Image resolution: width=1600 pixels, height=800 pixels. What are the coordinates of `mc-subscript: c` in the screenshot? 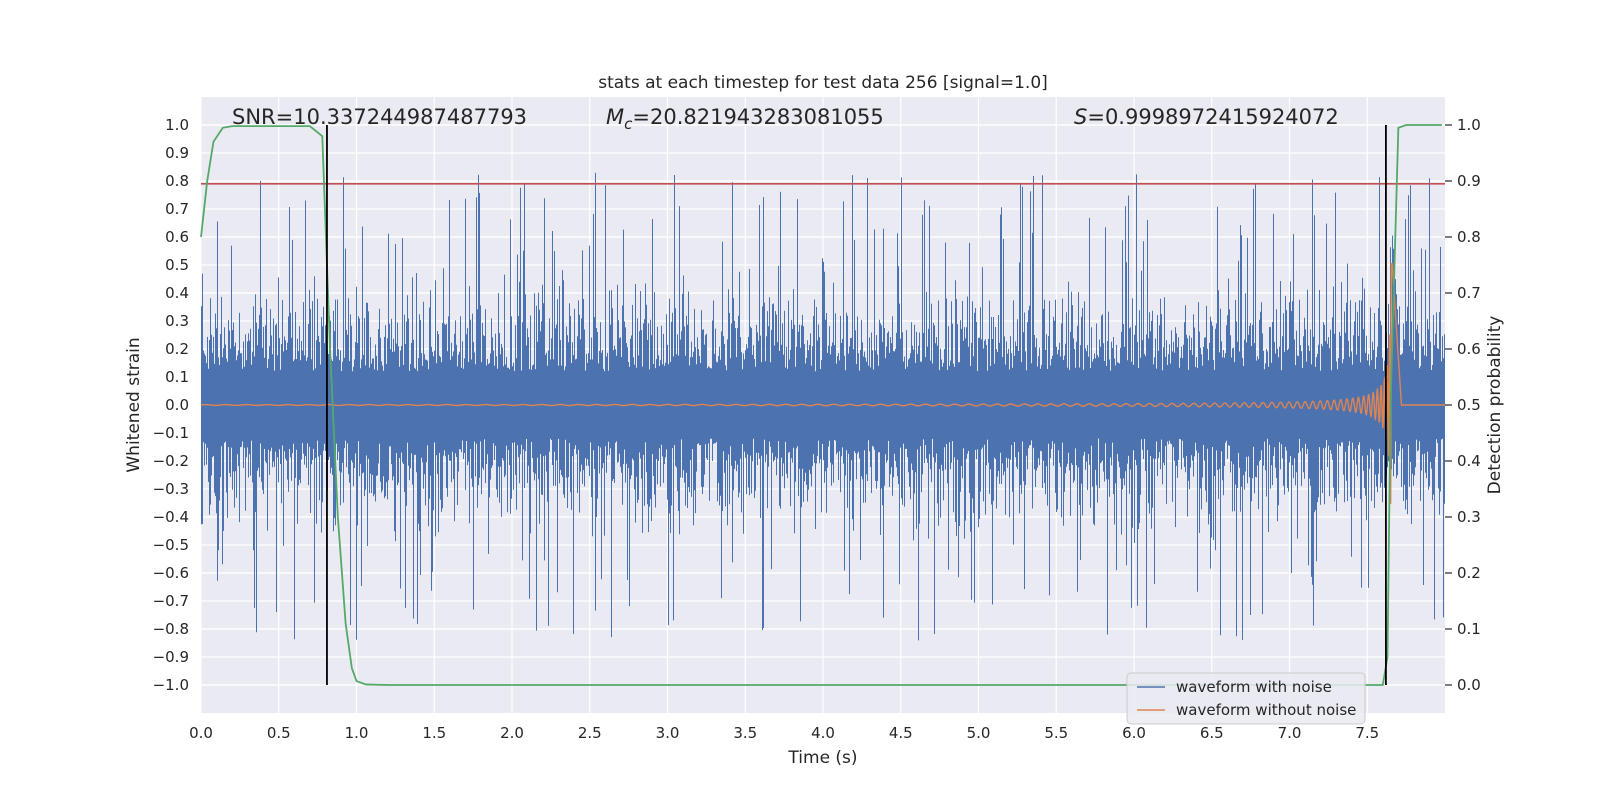 It's located at (628, 124).